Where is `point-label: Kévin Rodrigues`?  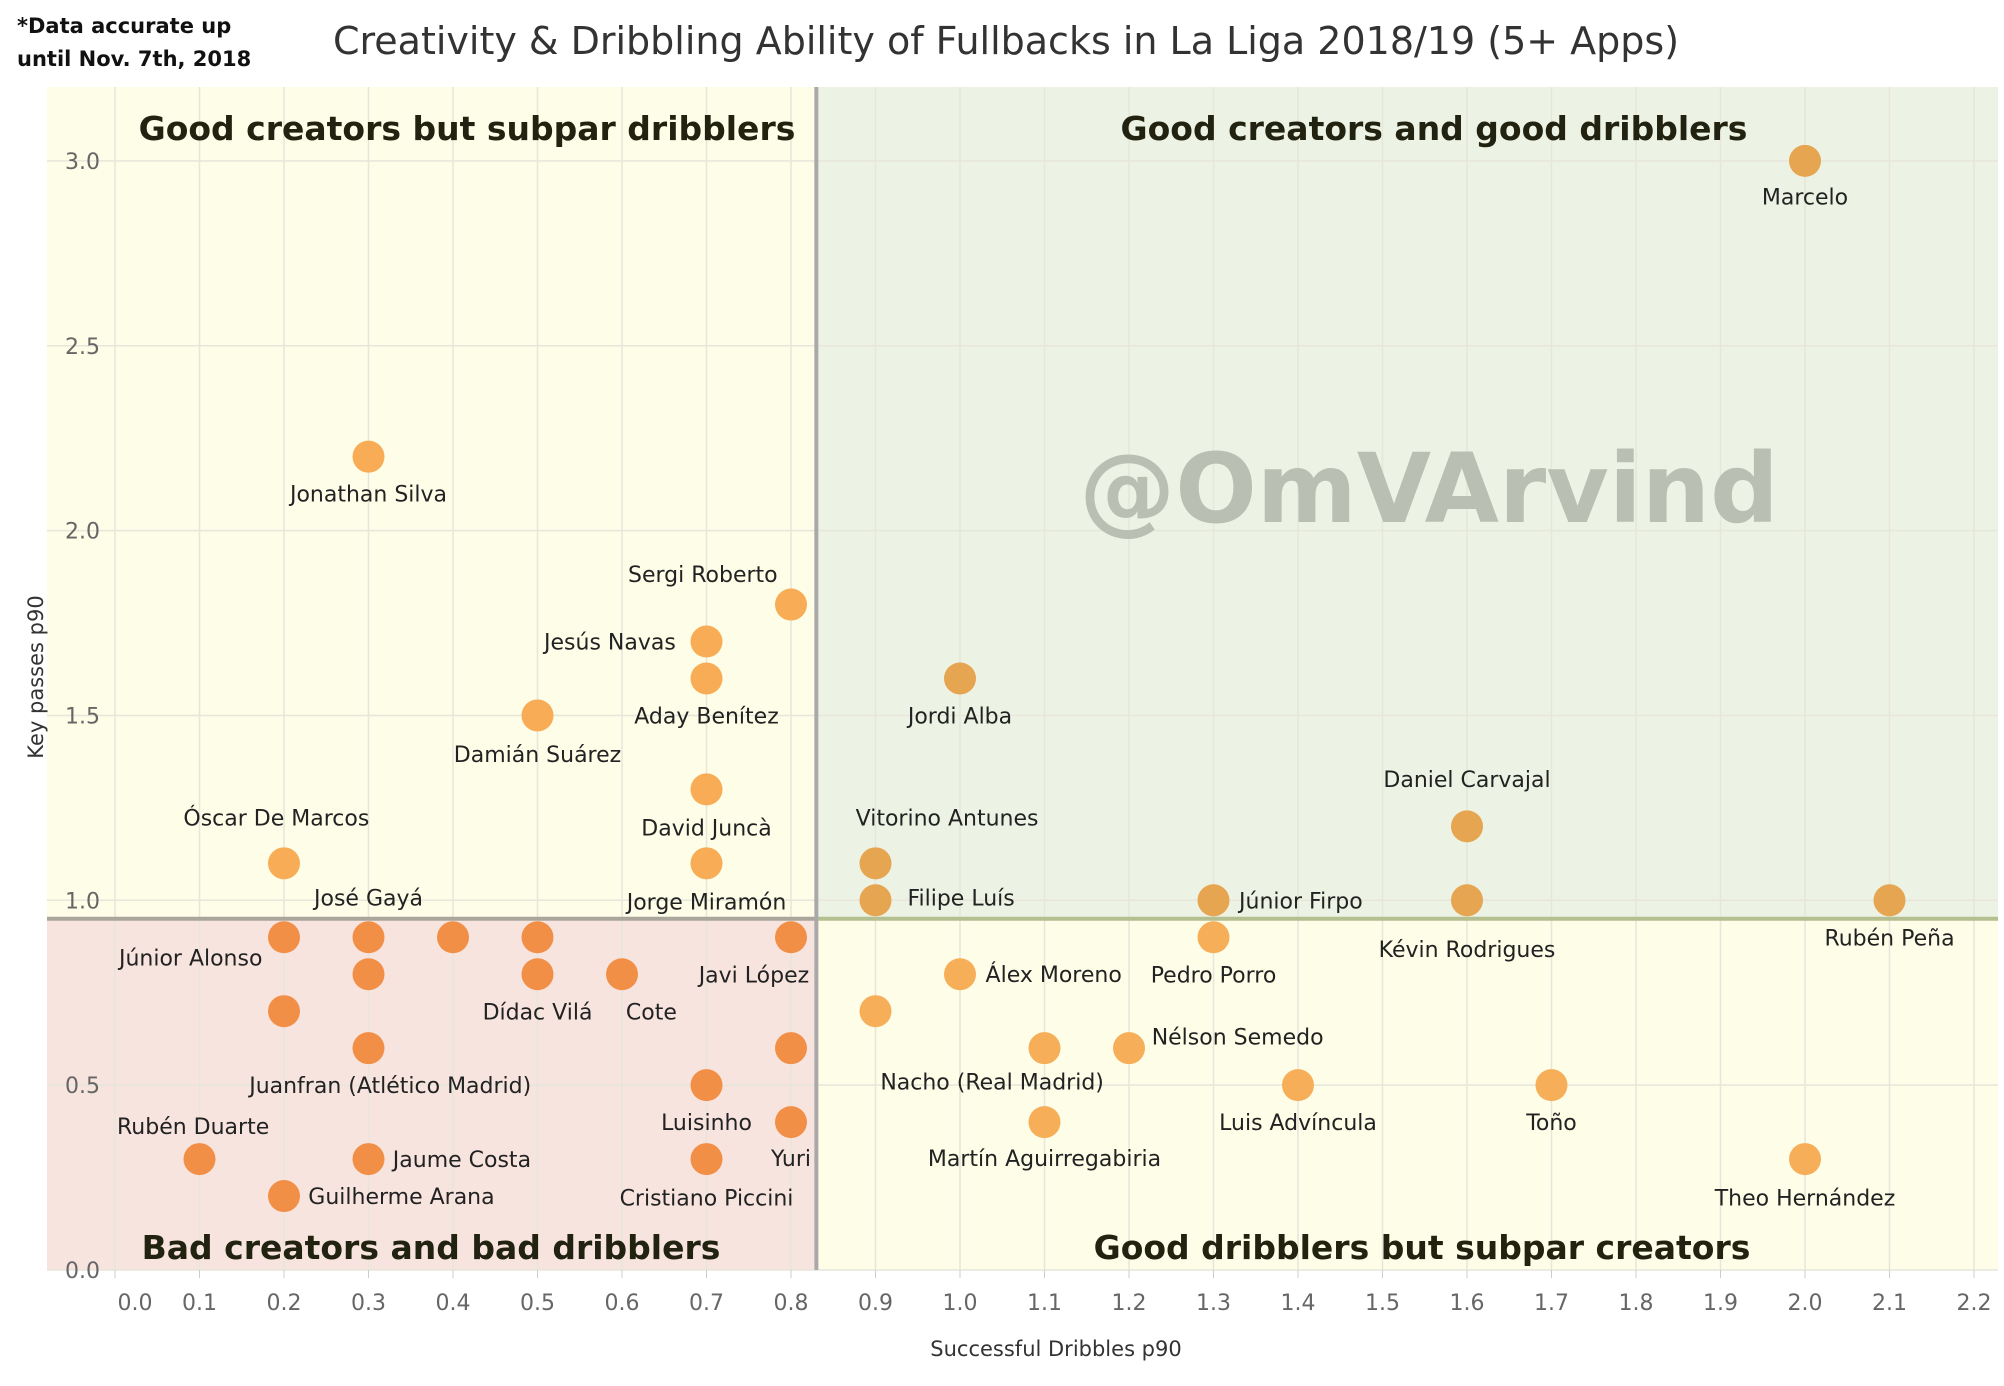
point-label: Kévin Rodrigues is located at coordinates (1467, 950).